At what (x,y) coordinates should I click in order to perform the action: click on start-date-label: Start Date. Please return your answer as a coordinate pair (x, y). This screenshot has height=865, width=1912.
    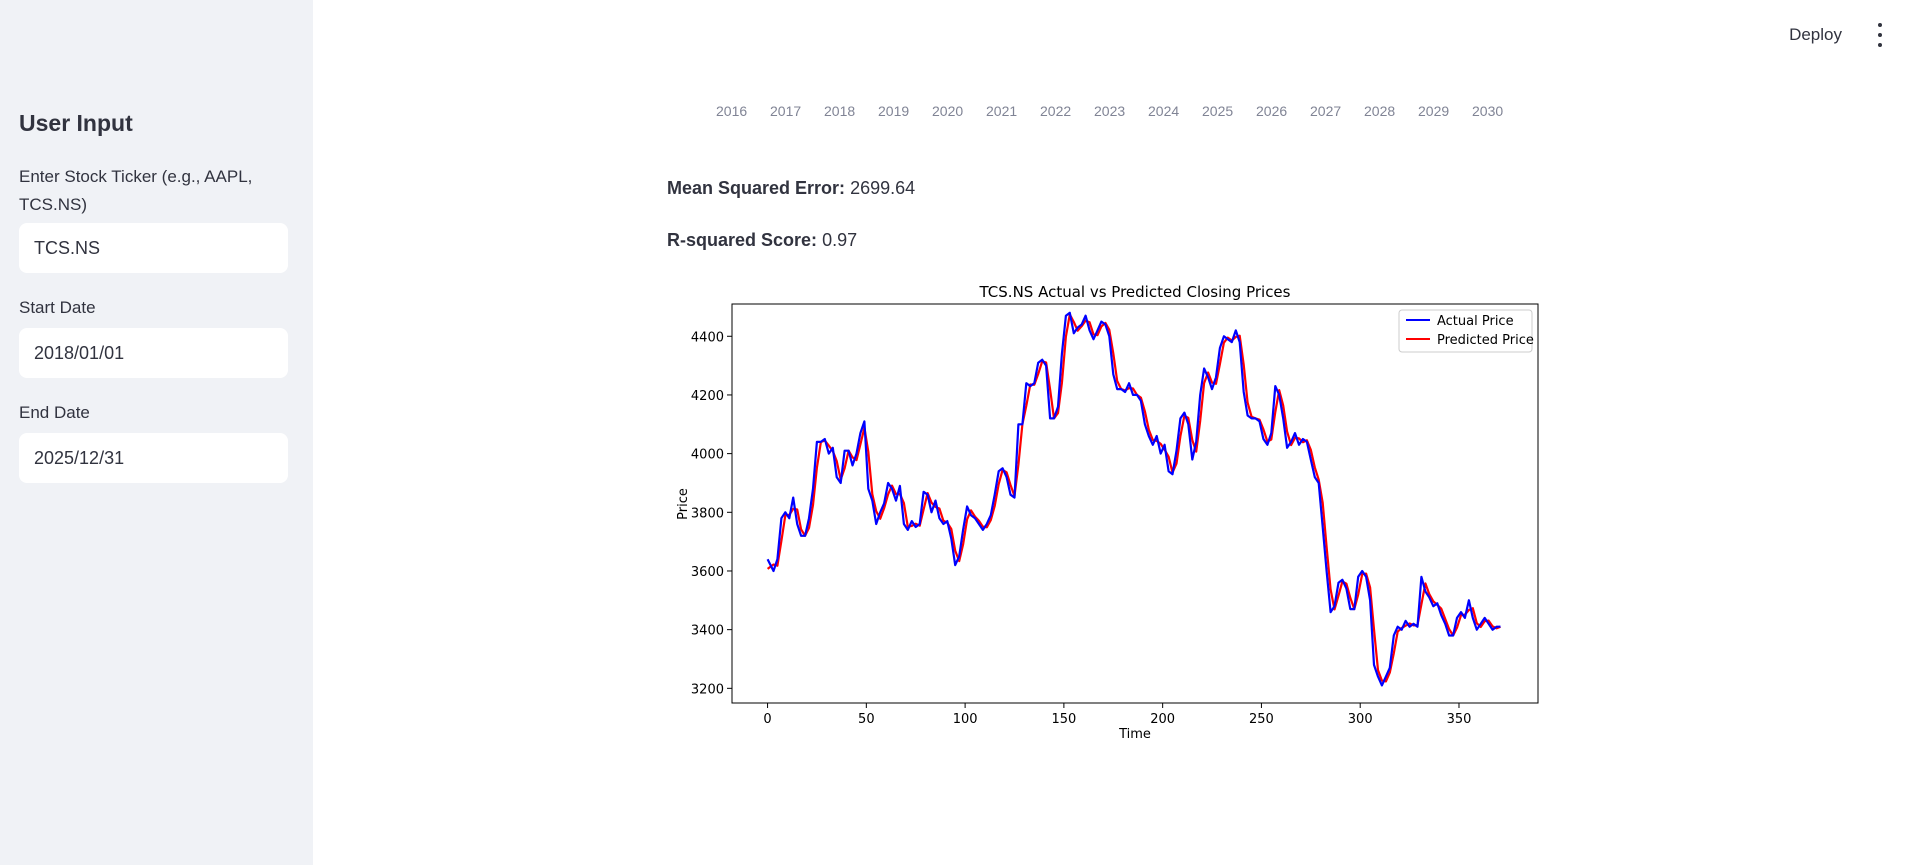
    Looking at the image, I should click on (57, 307).